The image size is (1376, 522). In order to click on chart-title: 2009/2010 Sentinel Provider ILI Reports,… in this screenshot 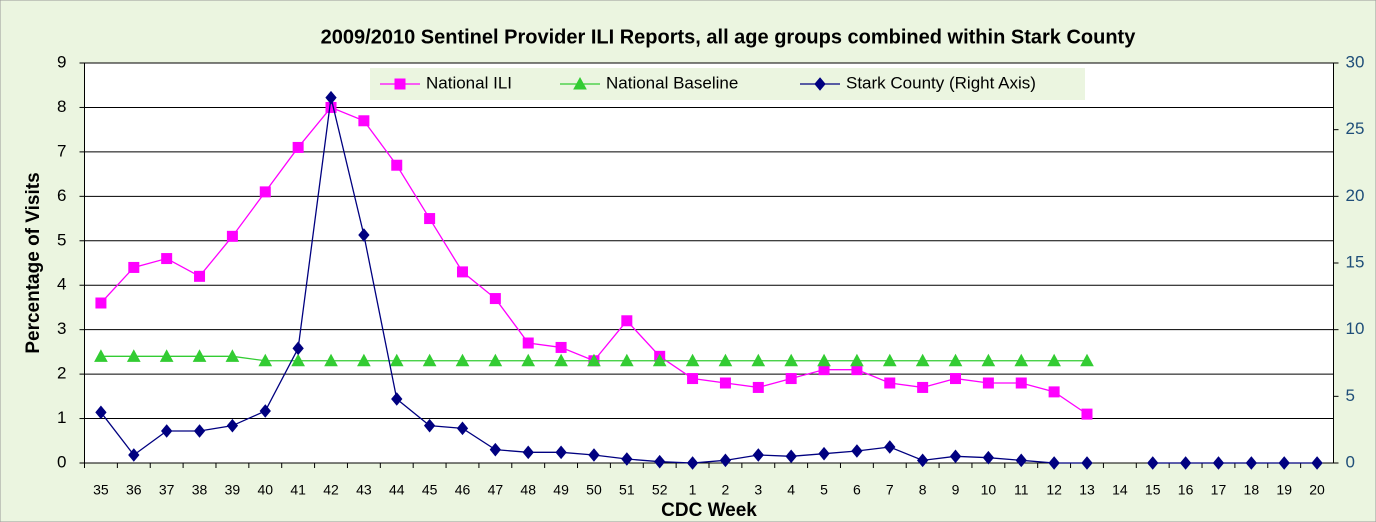, I will do `click(729, 37)`.